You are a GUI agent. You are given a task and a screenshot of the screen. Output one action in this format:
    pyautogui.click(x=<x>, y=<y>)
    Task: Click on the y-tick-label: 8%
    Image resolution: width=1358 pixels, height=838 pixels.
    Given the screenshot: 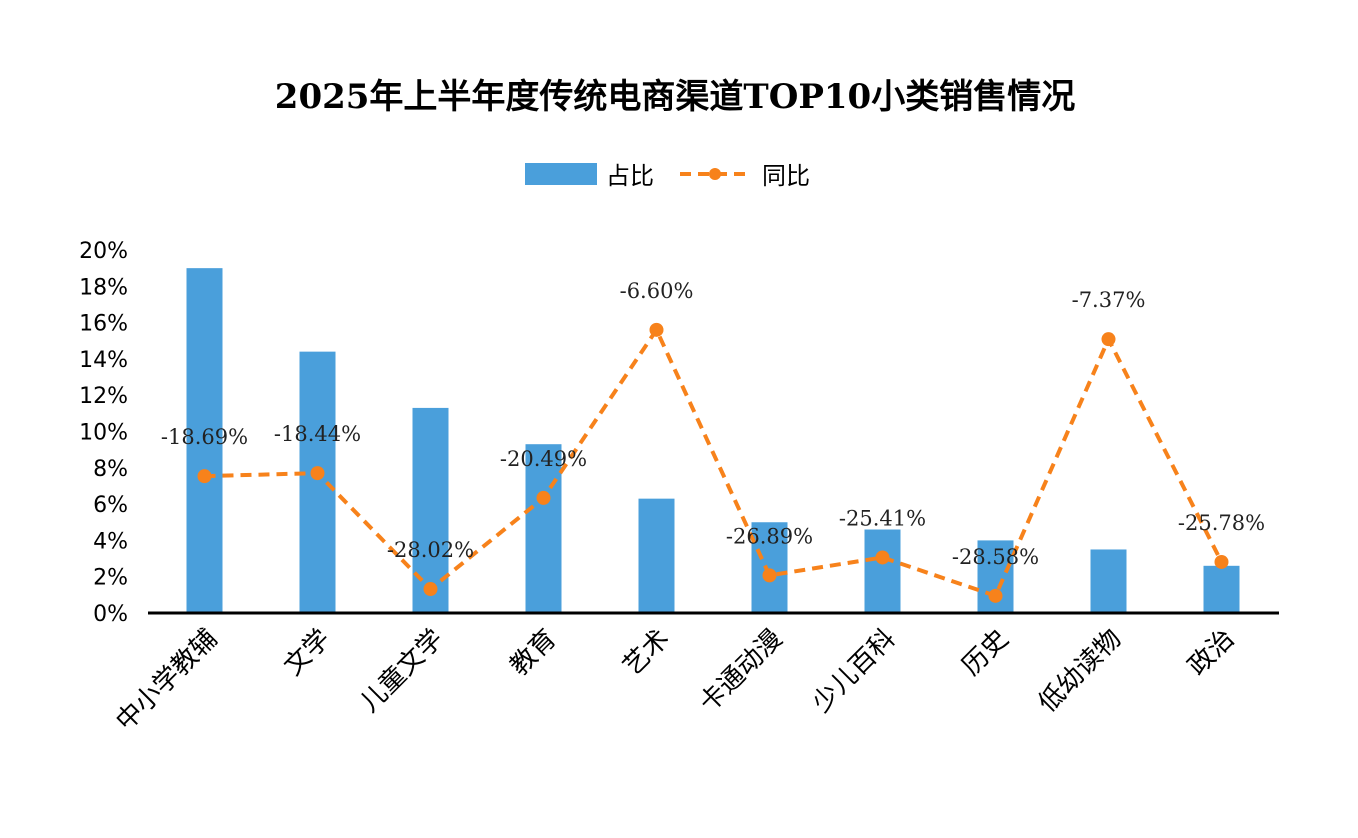 What is the action you would take?
    pyautogui.click(x=110, y=469)
    